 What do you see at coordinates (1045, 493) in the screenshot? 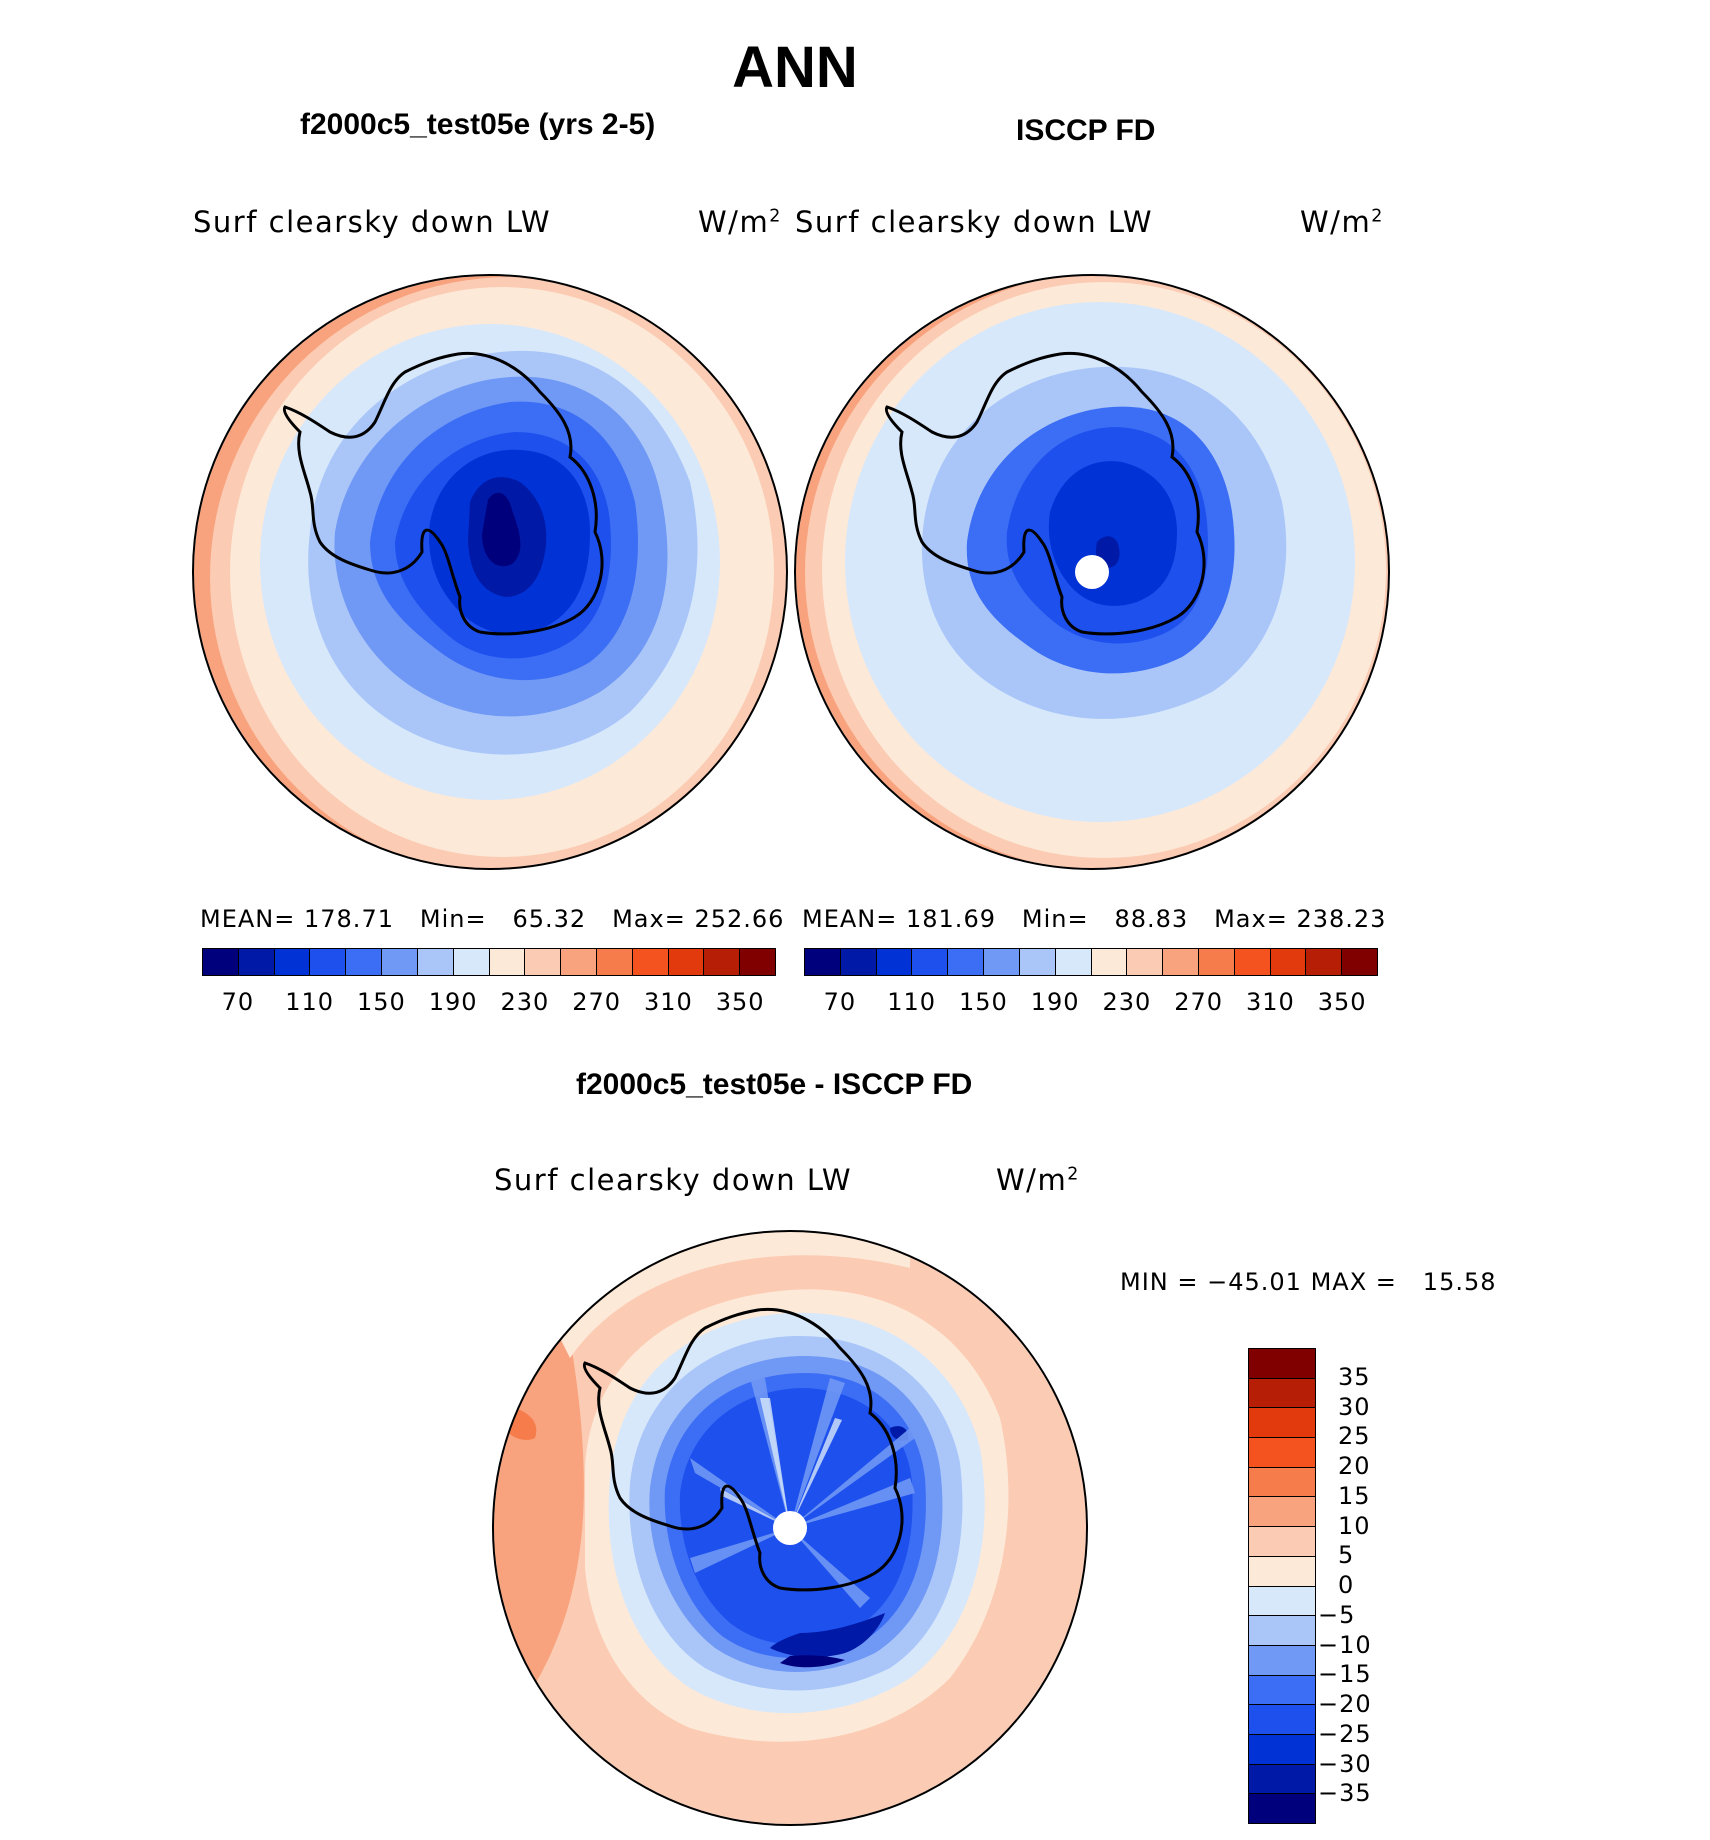
I see `antarctica-coastline-obs` at bounding box center [1045, 493].